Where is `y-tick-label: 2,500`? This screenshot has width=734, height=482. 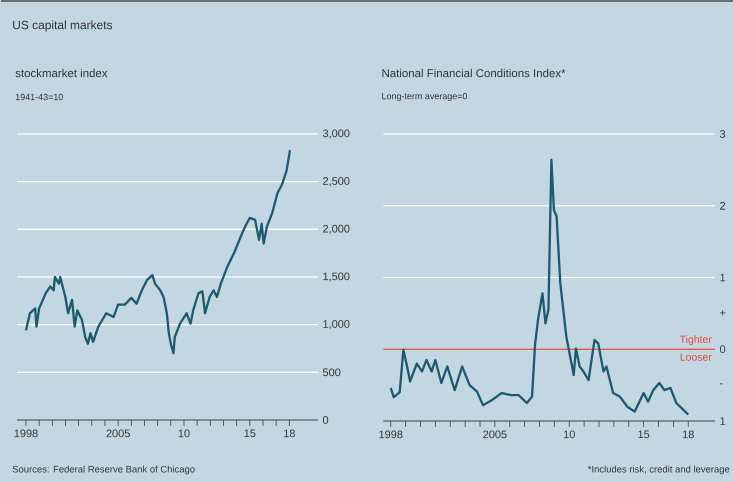
y-tick-label: 2,500 is located at coordinates (336, 181).